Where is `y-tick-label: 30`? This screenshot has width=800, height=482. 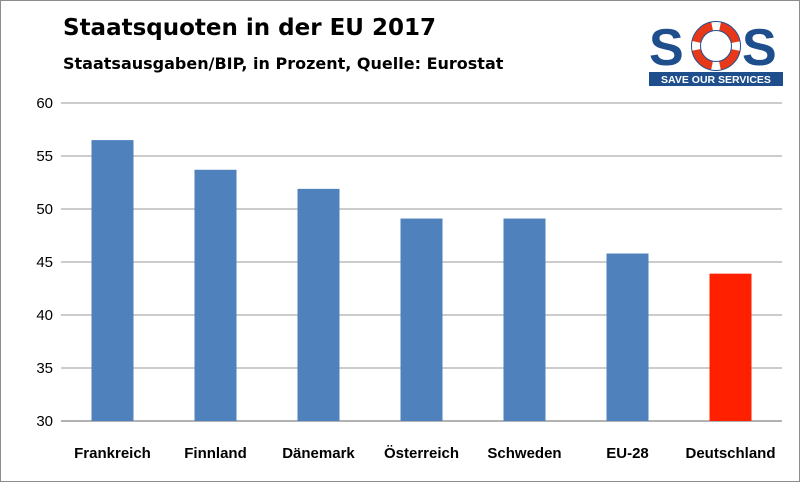
y-tick-label: 30 is located at coordinates (44, 421).